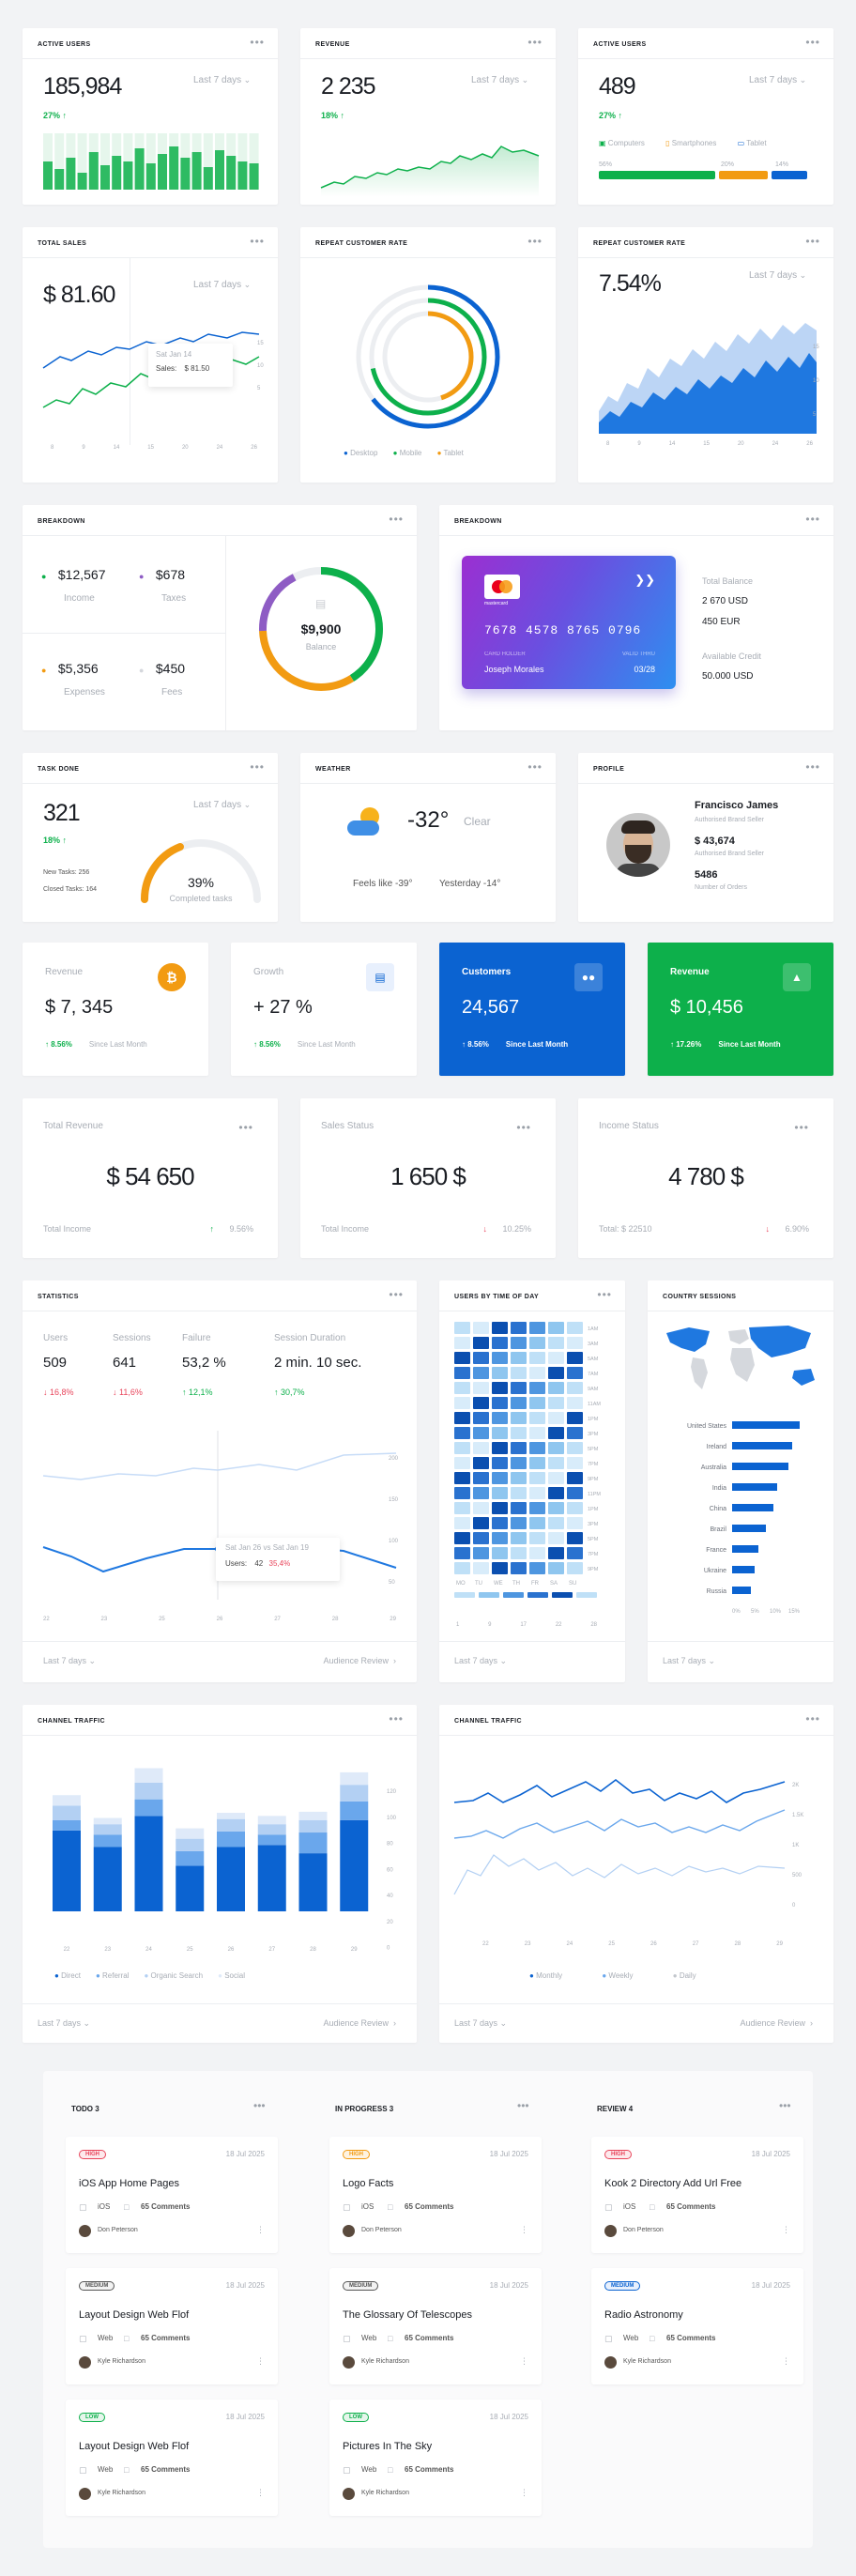 This screenshot has height=2576, width=856. What do you see at coordinates (572, 1584) in the screenshot?
I see `day-label: SU` at bounding box center [572, 1584].